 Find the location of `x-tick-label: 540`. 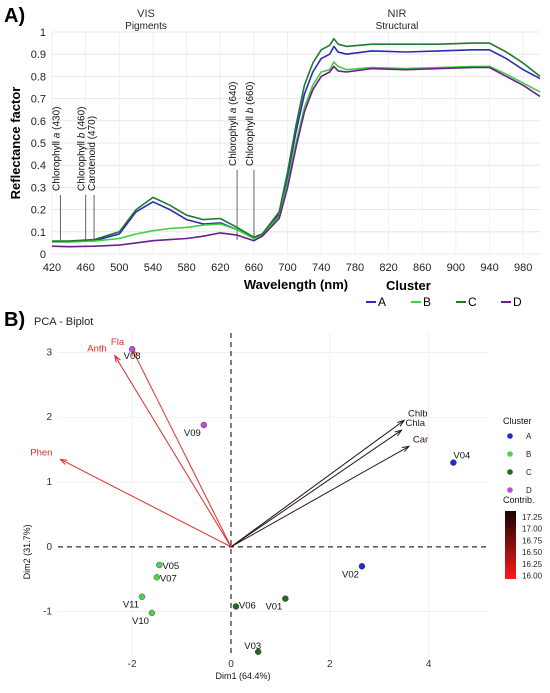

x-tick-label: 540 is located at coordinates (153, 268).